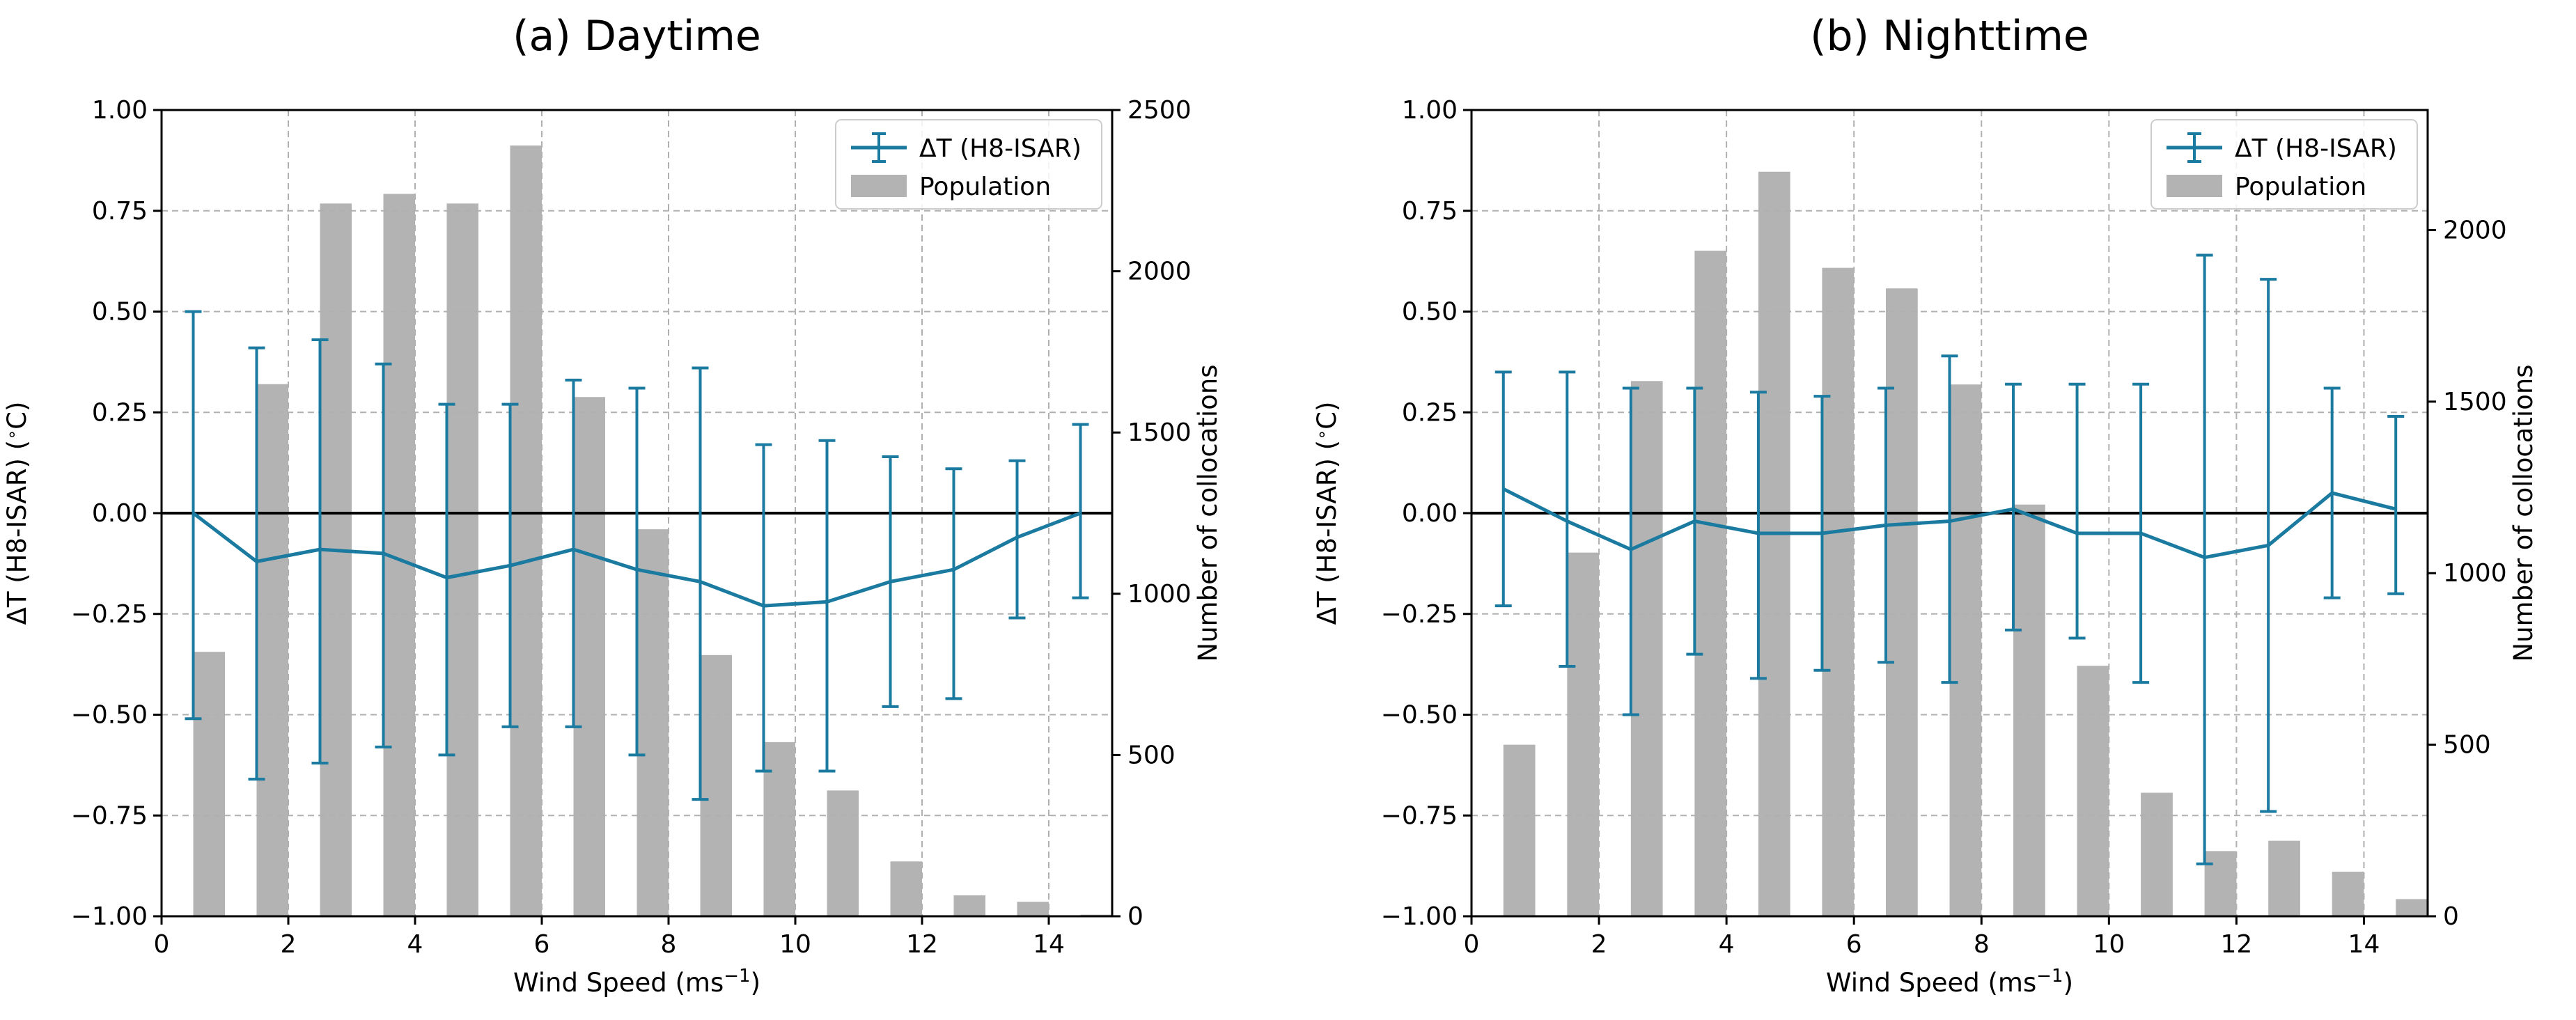 The width and height of the screenshot is (2576, 1020). What do you see at coordinates (1949, 36) in the screenshot?
I see `chart-title: (b) Nighttime` at bounding box center [1949, 36].